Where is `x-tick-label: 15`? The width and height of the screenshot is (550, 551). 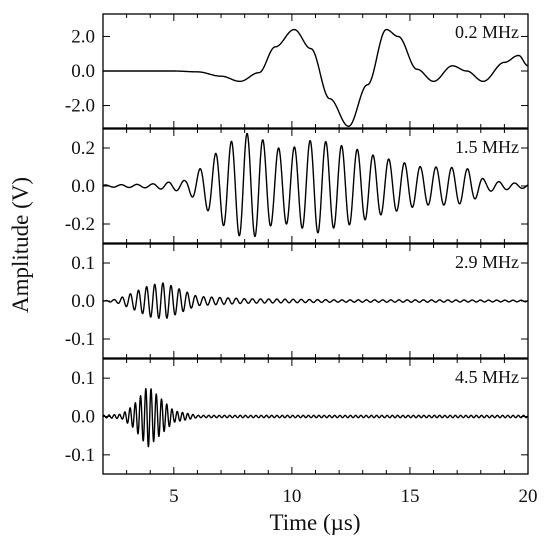
x-tick-label: 15 is located at coordinates (409, 496).